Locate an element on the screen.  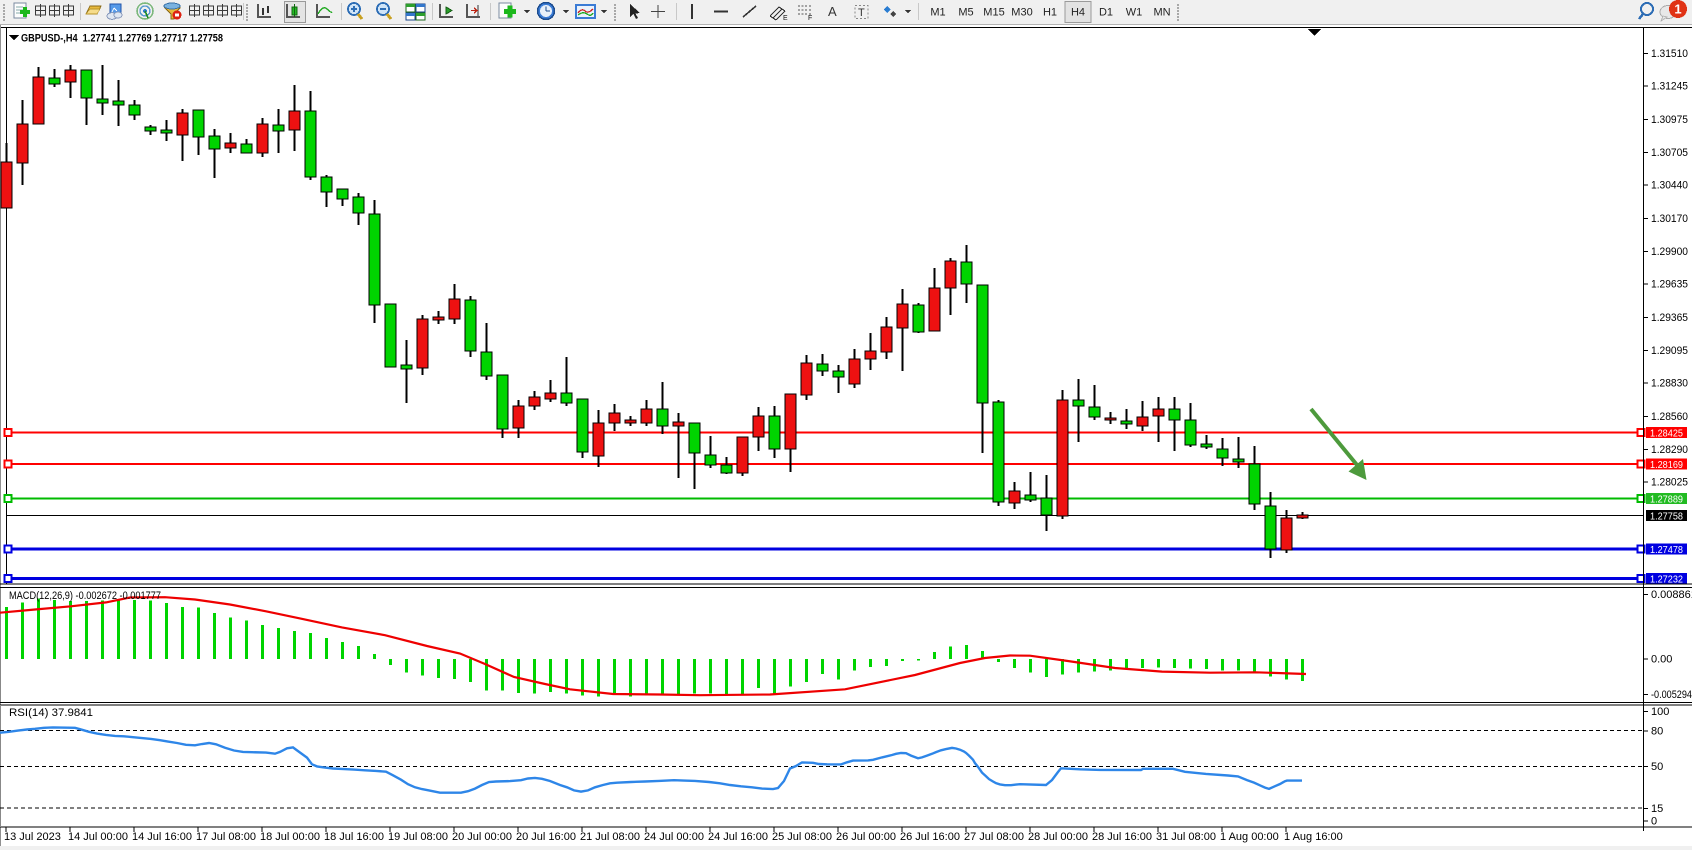
svg-text: 20 Jul 00:00 is located at coordinates (482, 837).